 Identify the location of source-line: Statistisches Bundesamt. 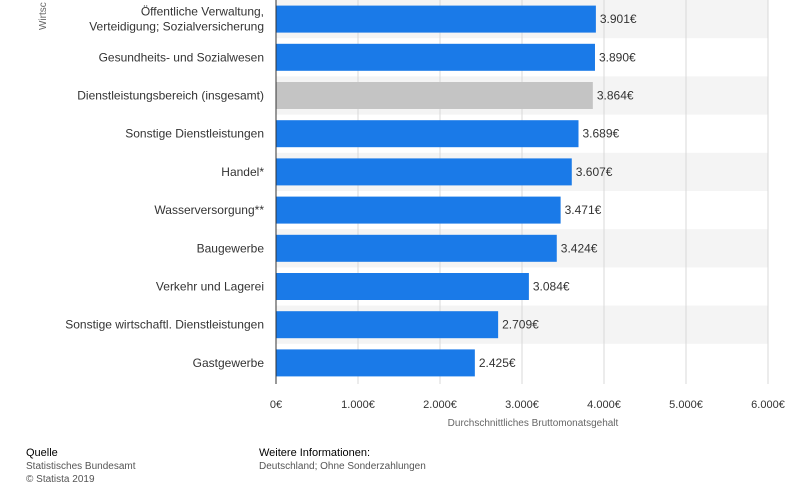
(81, 466).